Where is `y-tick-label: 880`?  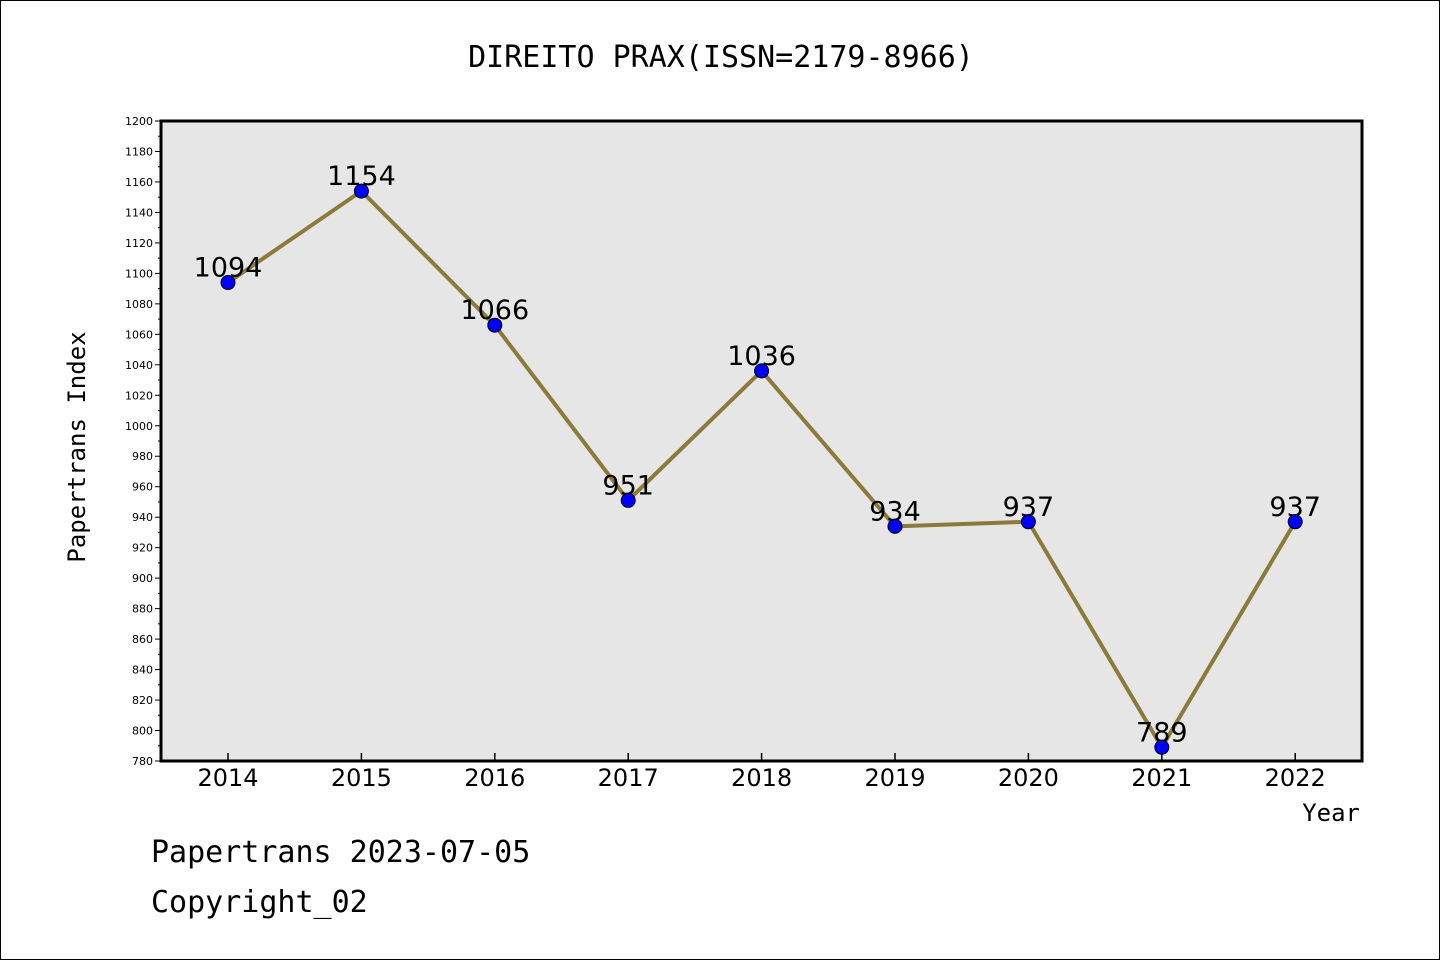
y-tick-label: 880 is located at coordinates (142, 609).